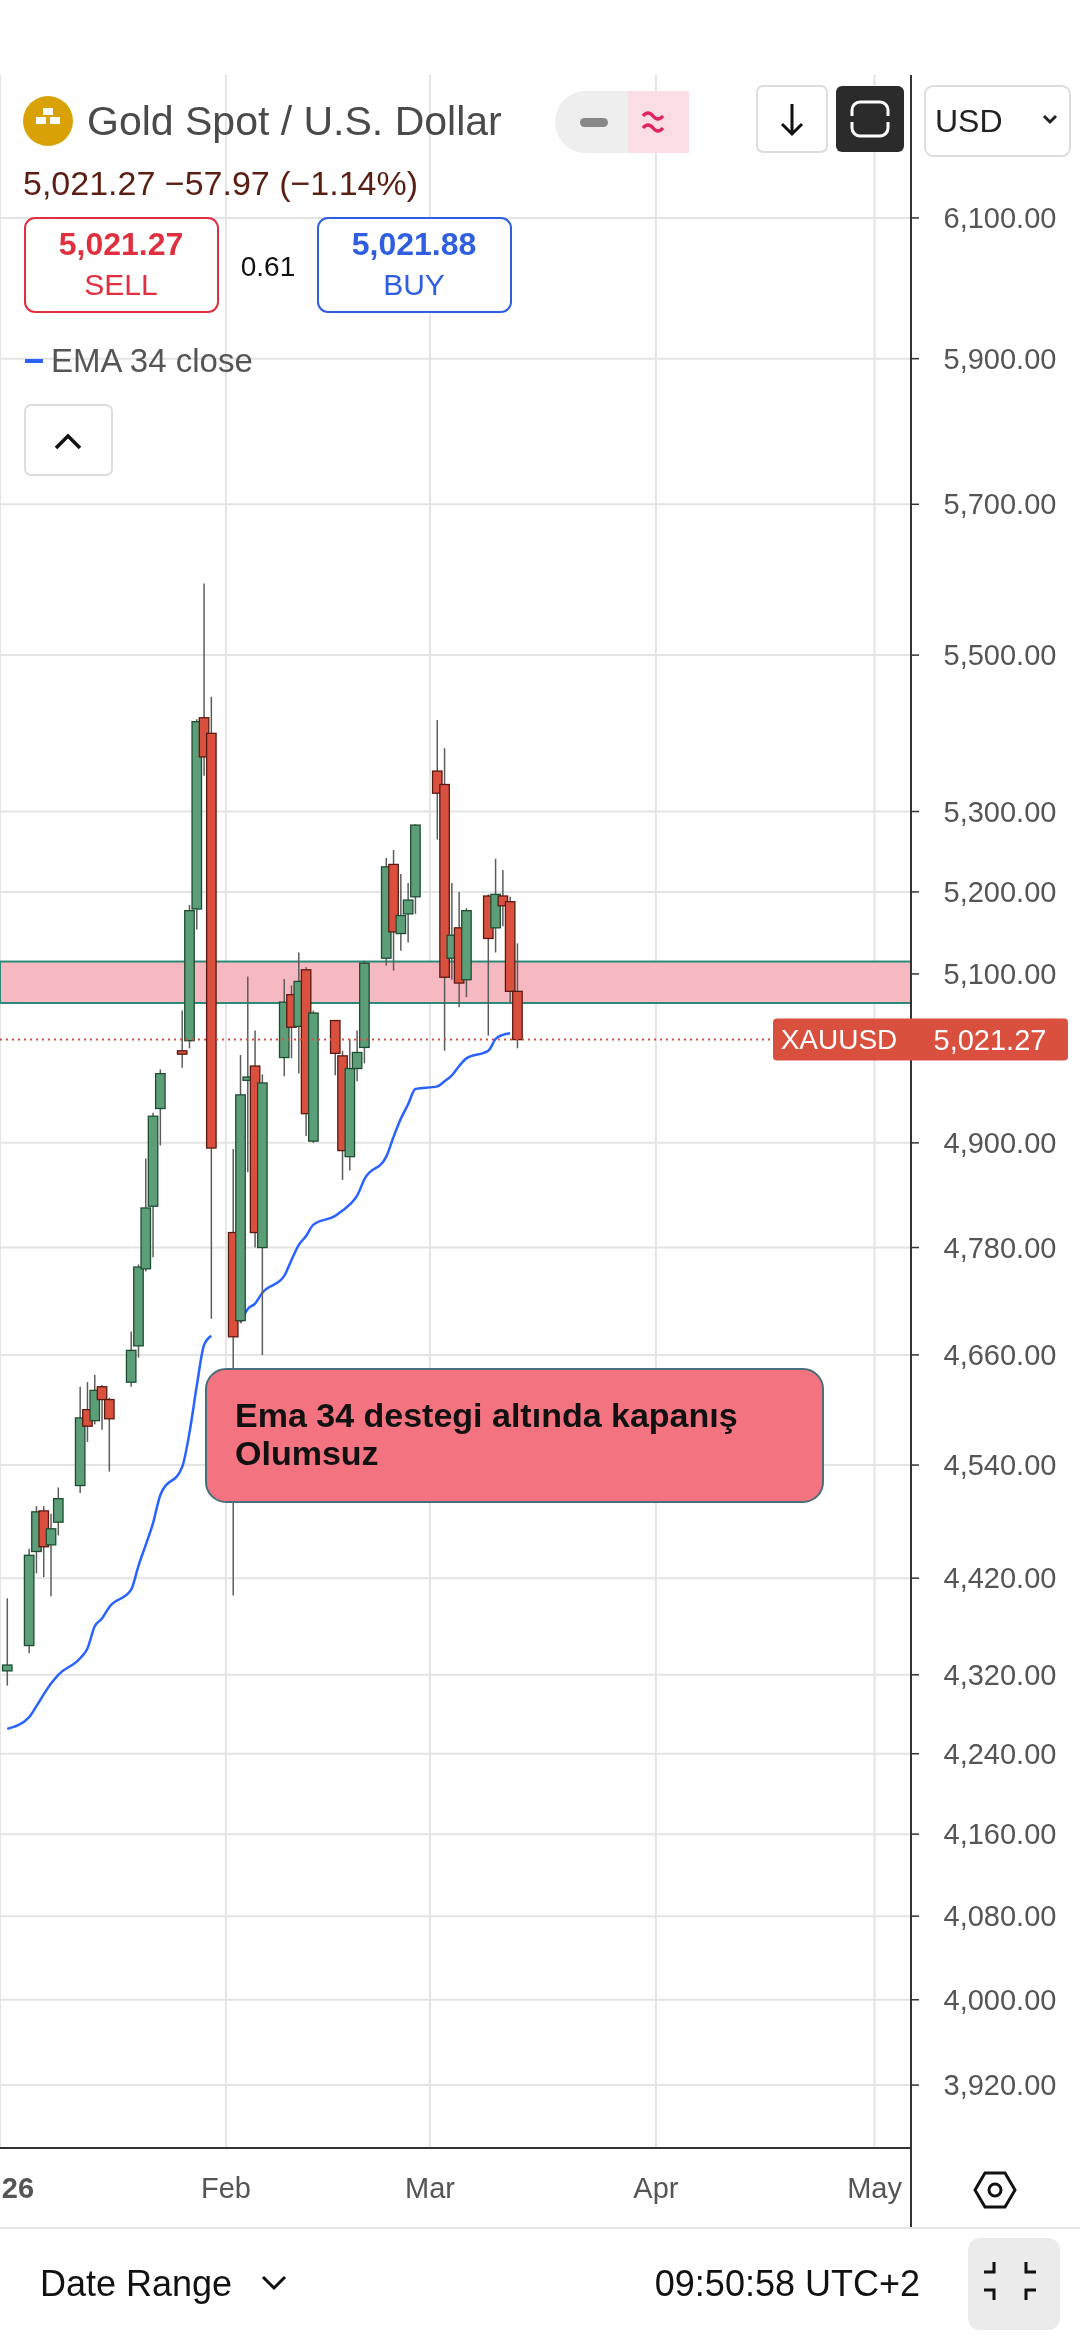 This screenshot has height=2340, width=1080. What do you see at coordinates (1000, 358) in the screenshot?
I see `y-tick-label: 5,900.00` at bounding box center [1000, 358].